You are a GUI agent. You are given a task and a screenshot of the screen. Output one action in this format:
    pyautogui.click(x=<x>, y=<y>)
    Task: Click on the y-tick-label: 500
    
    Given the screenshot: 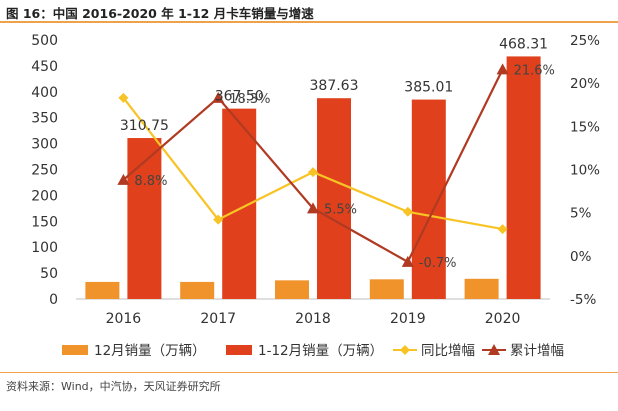 What is the action you would take?
    pyautogui.click(x=44, y=41)
    